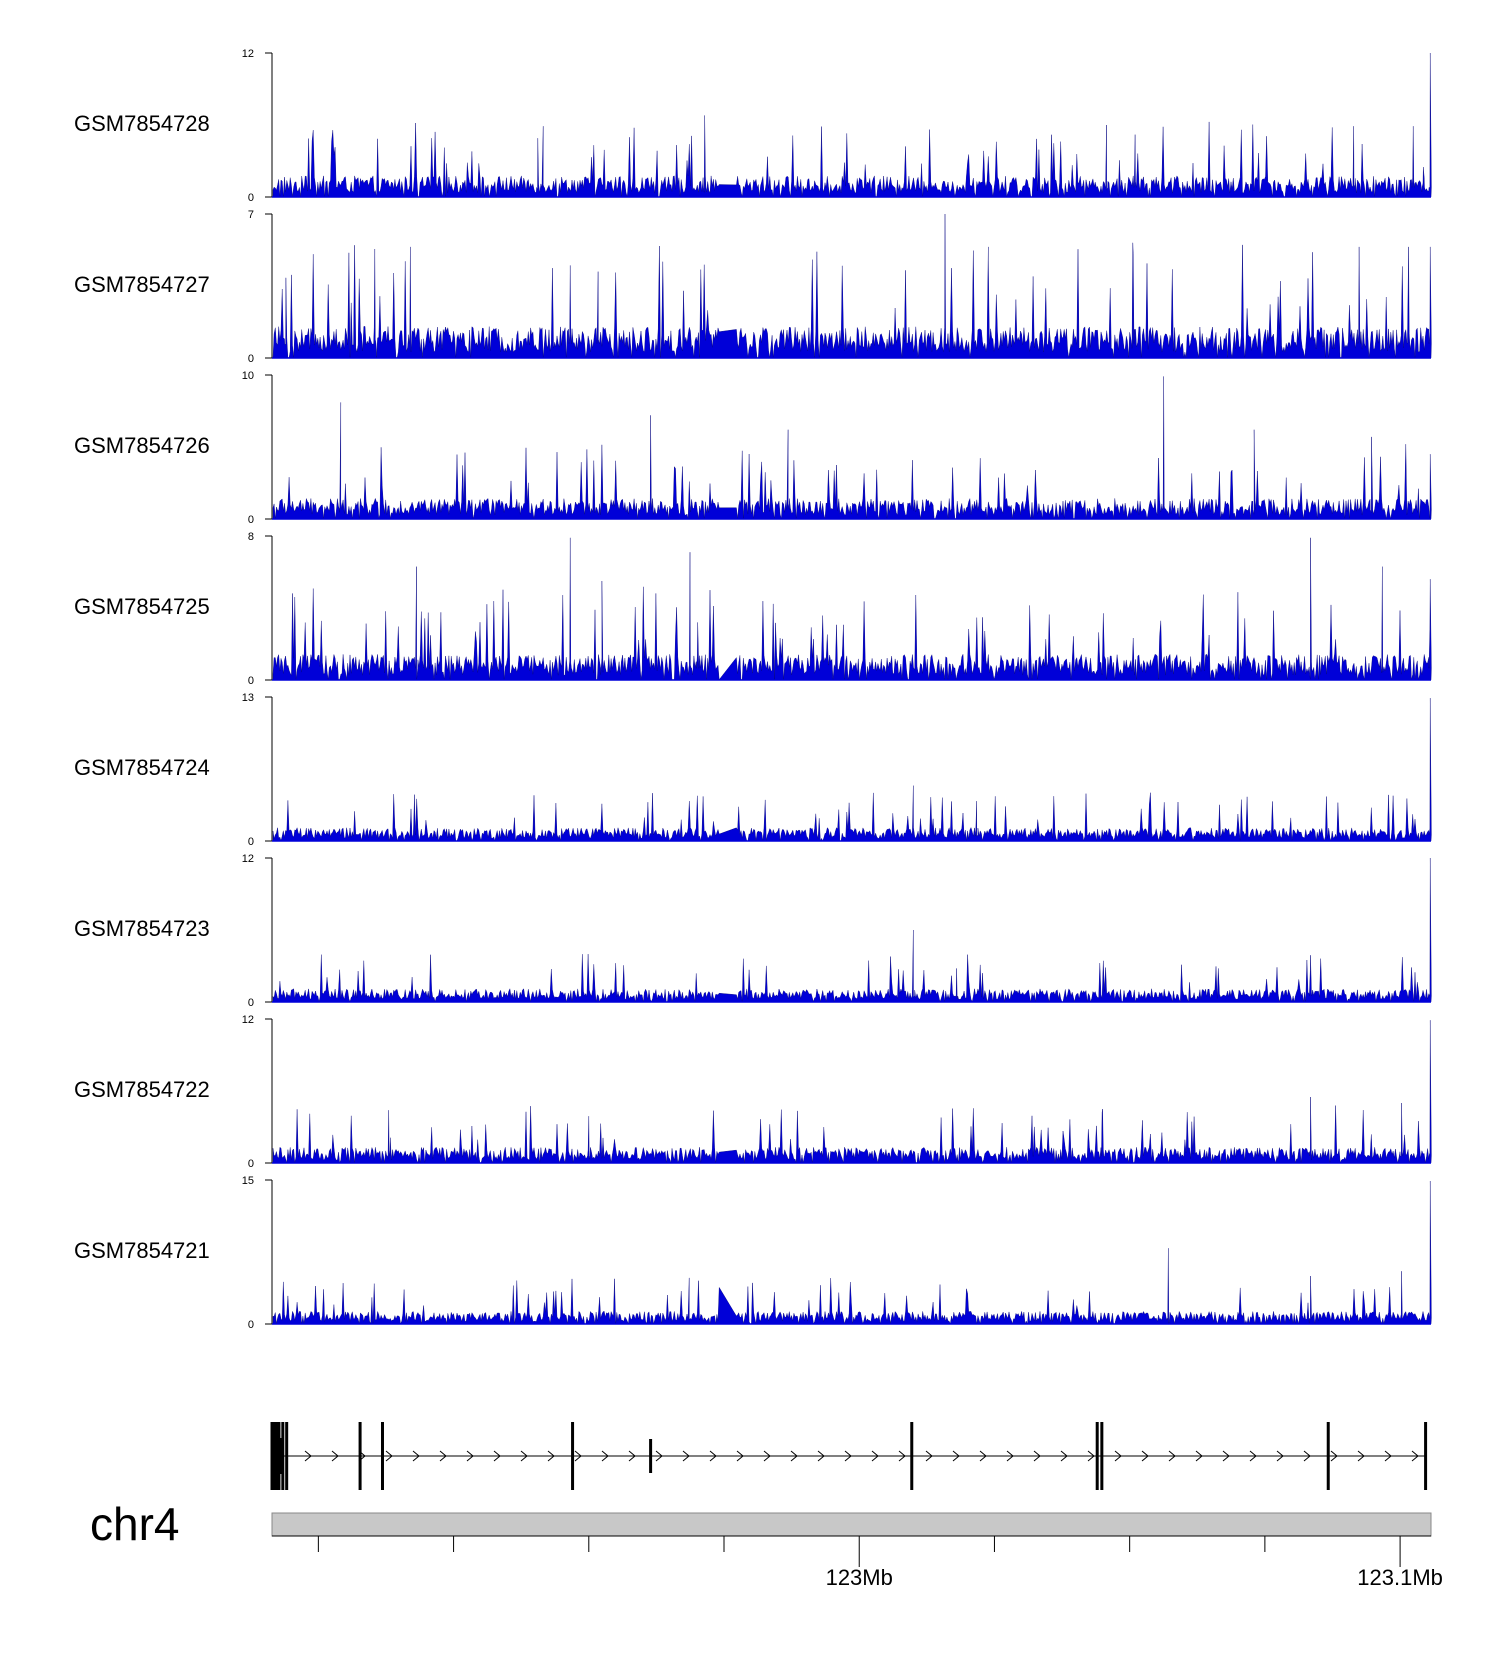 The width and height of the screenshot is (1500, 1660). Describe the element at coordinates (142, 928) in the screenshot. I see `track-label: GSM7854723` at that location.